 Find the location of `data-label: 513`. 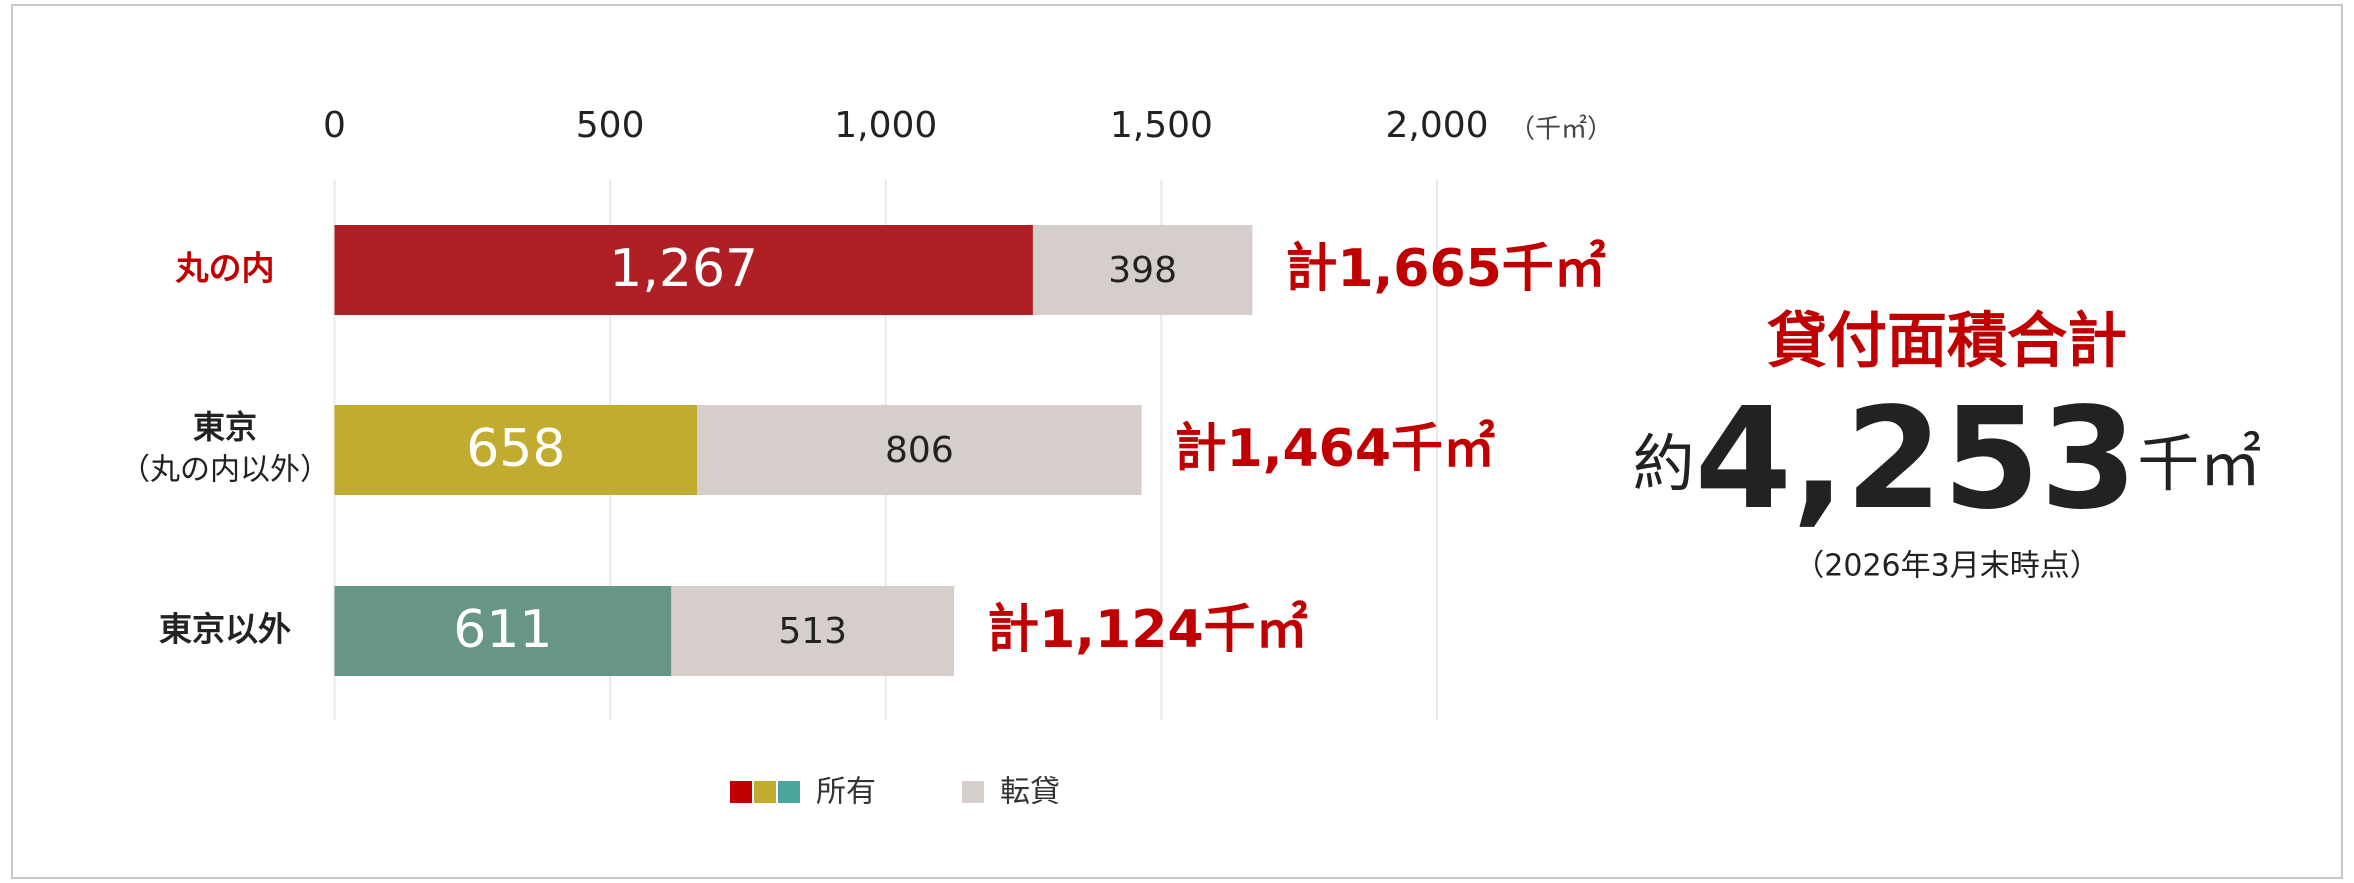

data-label: 513 is located at coordinates (812, 631).